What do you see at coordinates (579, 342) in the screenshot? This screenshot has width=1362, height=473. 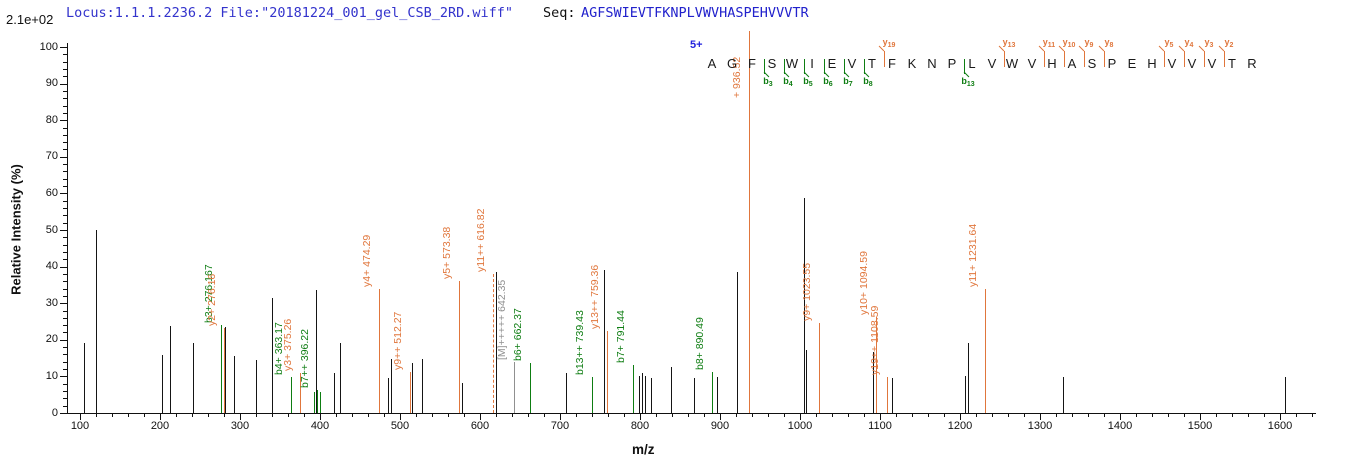 I see `peak-label: b13++ 739.43` at bounding box center [579, 342].